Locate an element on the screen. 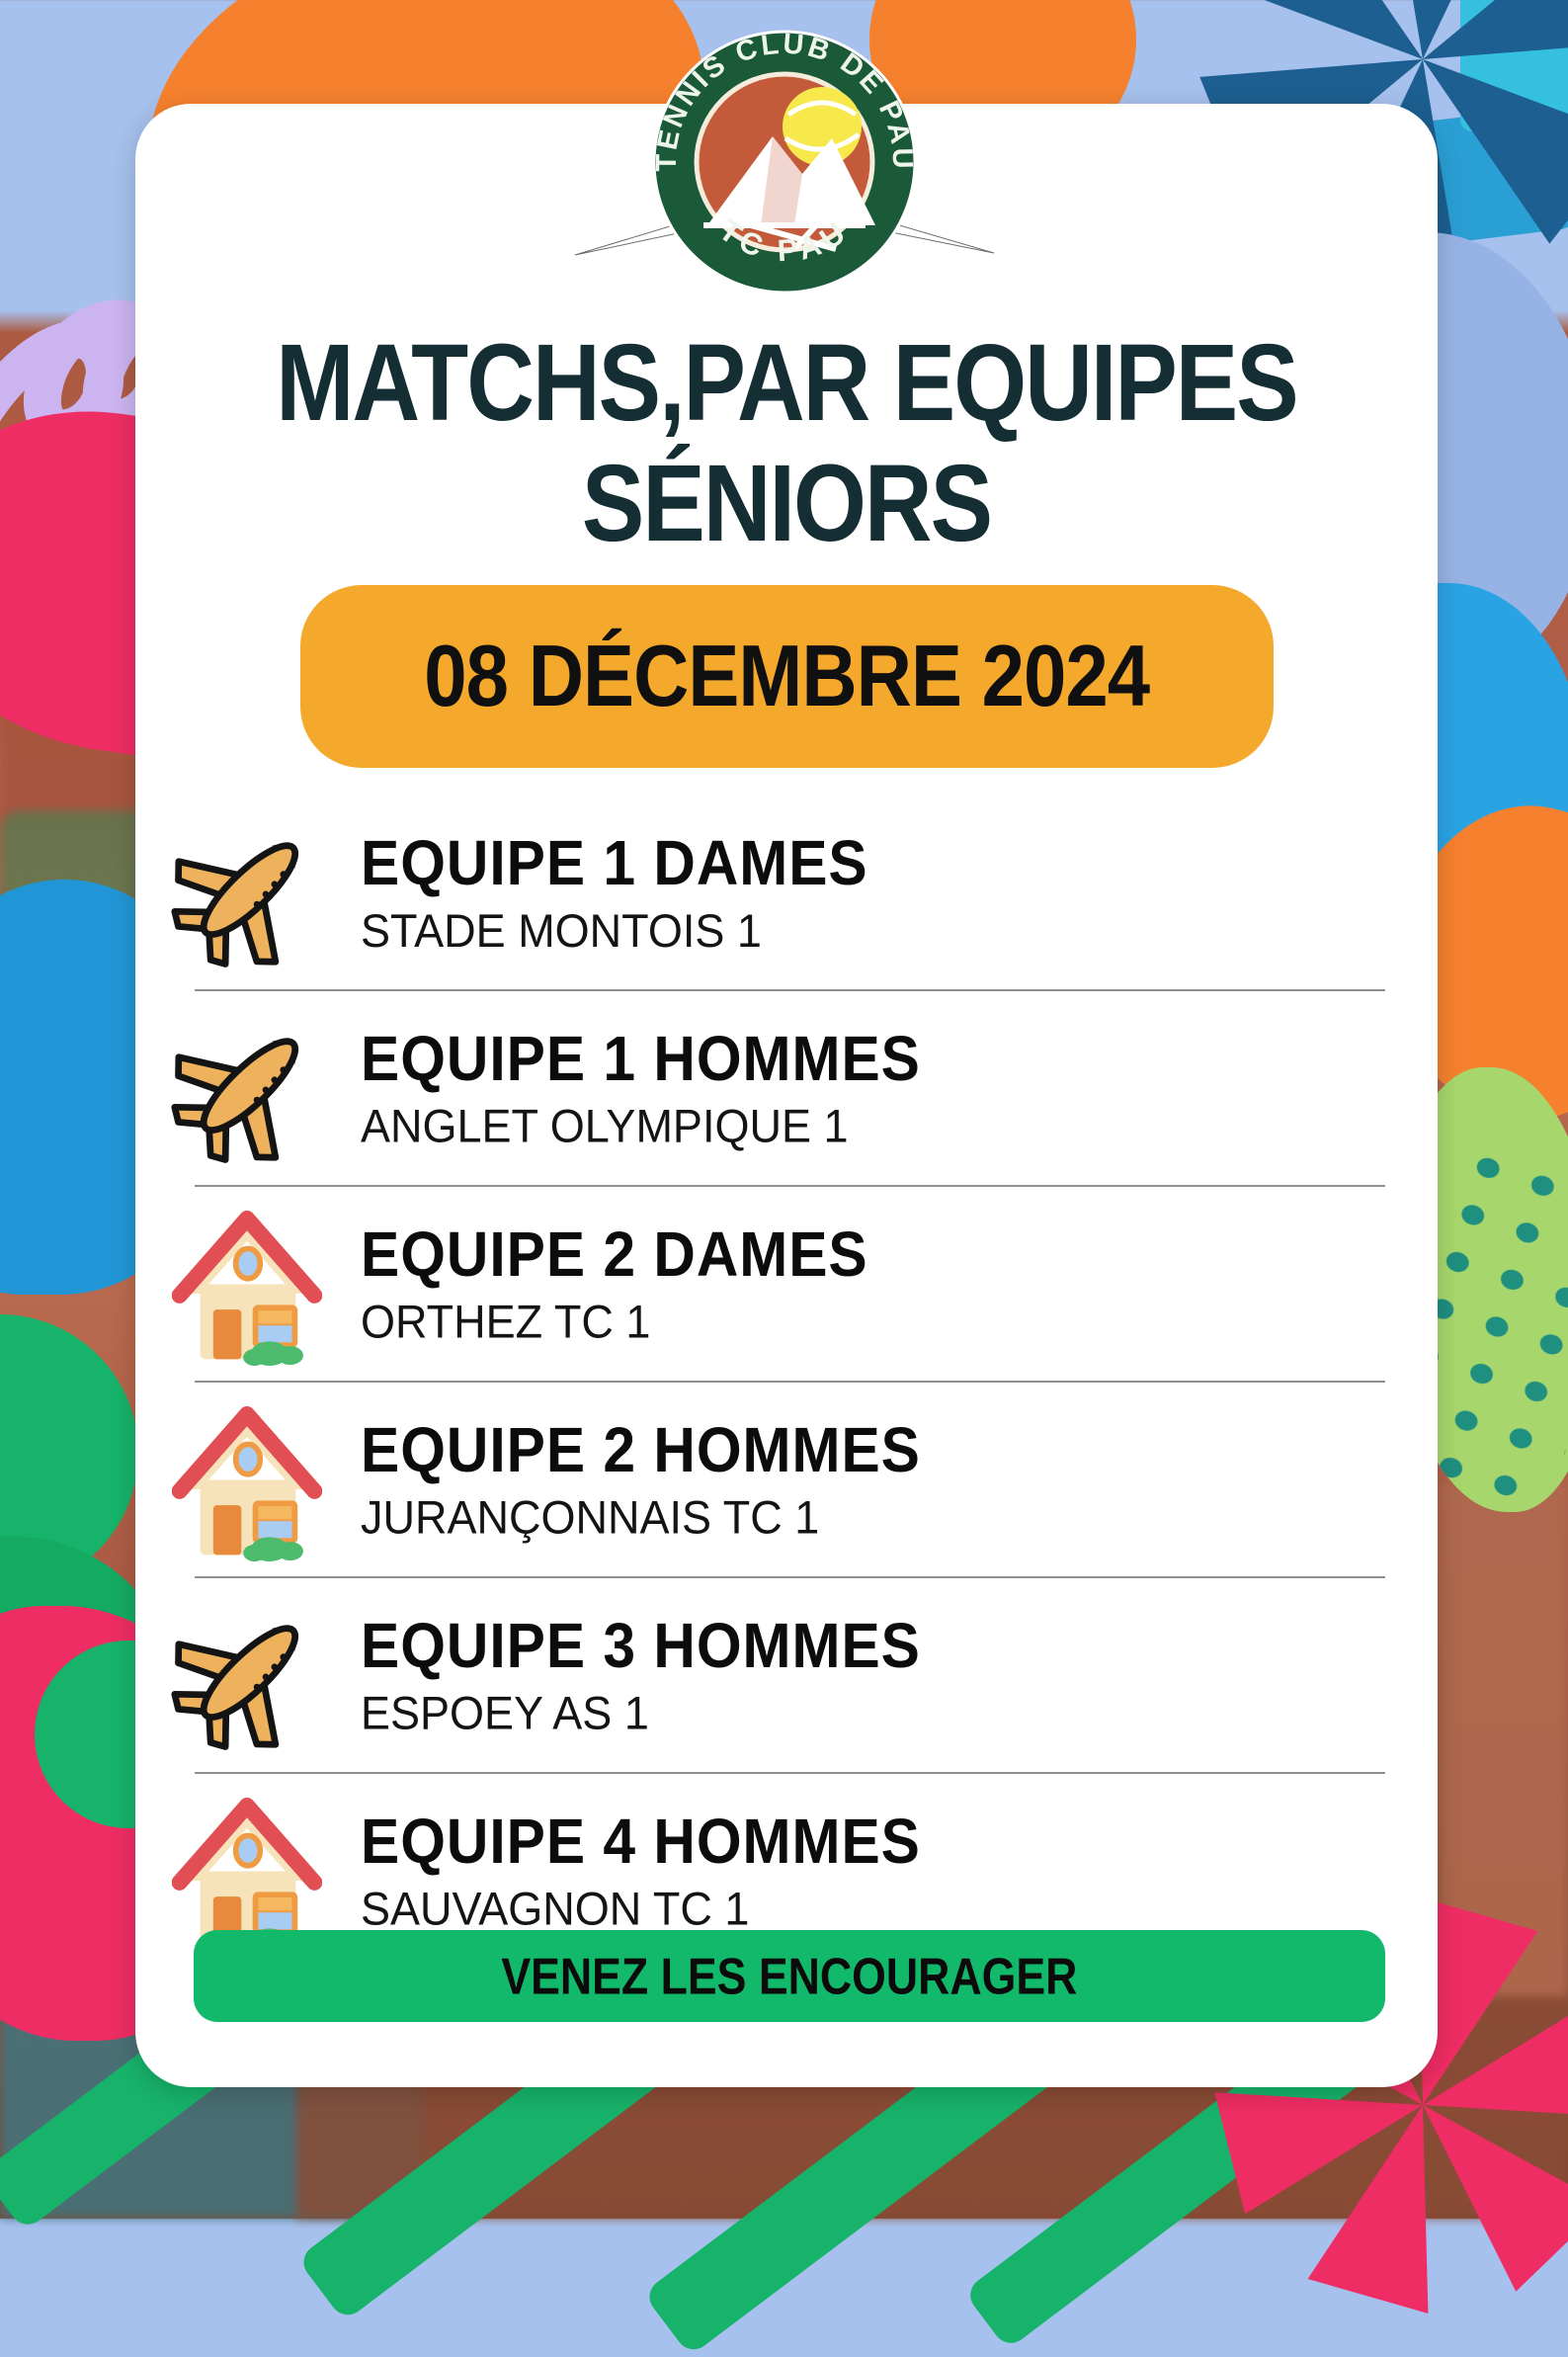  team-texts: EQUIPE 1 DAMES STADE MONTOIS 1 is located at coordinates (619, 893).